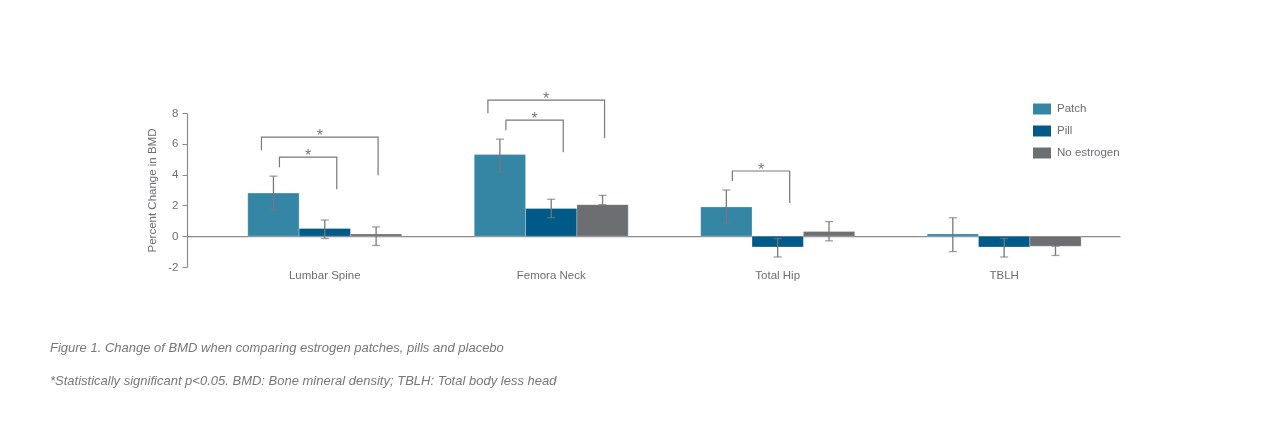  Describe the element at coordinates (173, 266) in the screenshot. I see `y-tick-label: -2` at that location.